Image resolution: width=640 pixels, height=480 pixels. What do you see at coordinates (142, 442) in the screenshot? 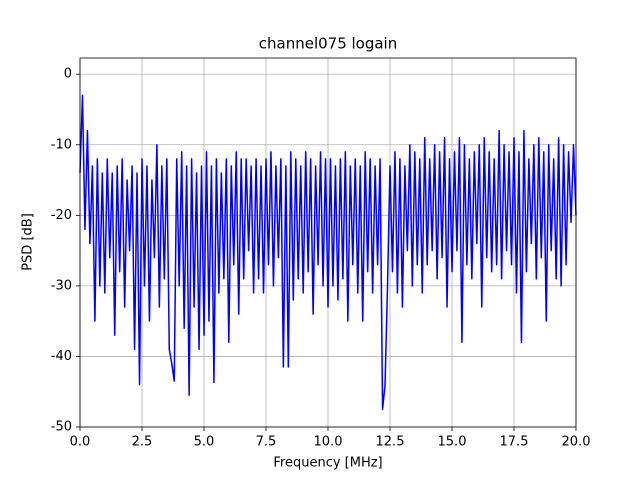
I see `x-tick-label: 2.5` at bounding box center [142, 442].